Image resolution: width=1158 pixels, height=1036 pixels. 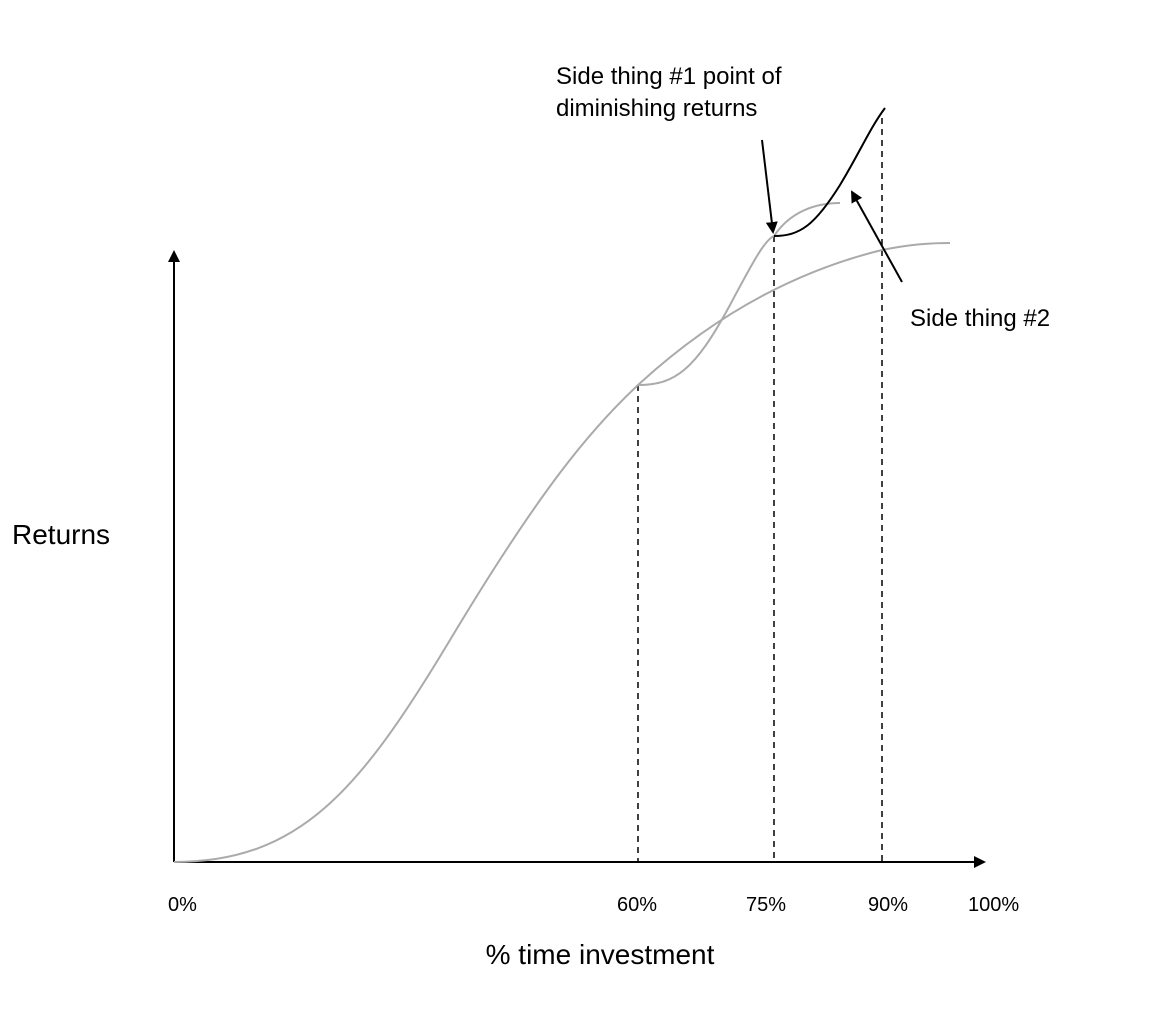 I want to click on y-axis-label: Returns, so click(x=61, y=534).